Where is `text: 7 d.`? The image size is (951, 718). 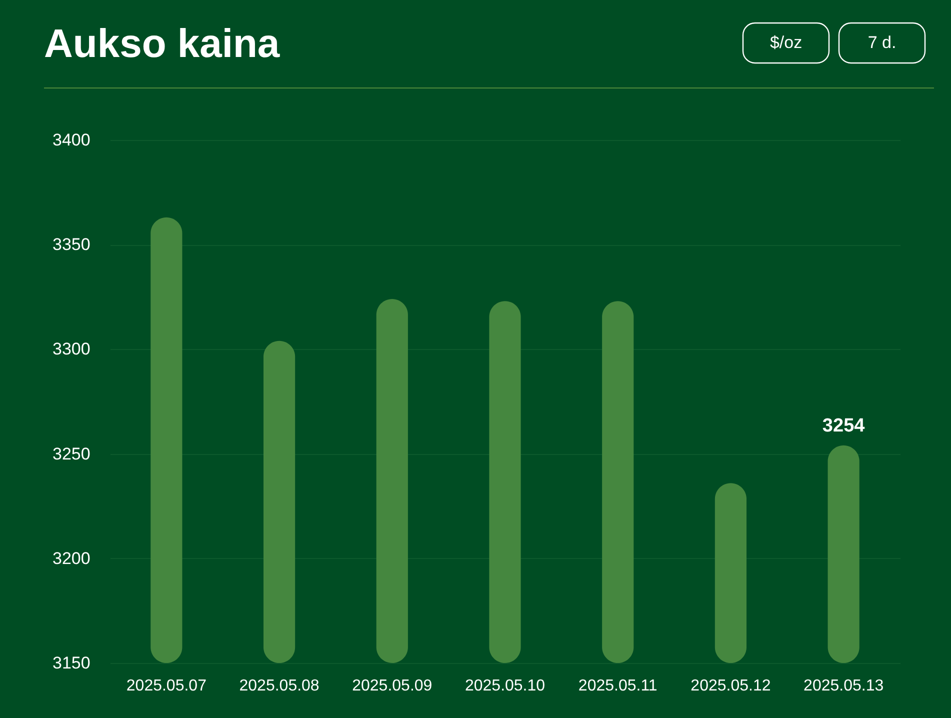
text: 7 d. is located at coordinates (882, 42).